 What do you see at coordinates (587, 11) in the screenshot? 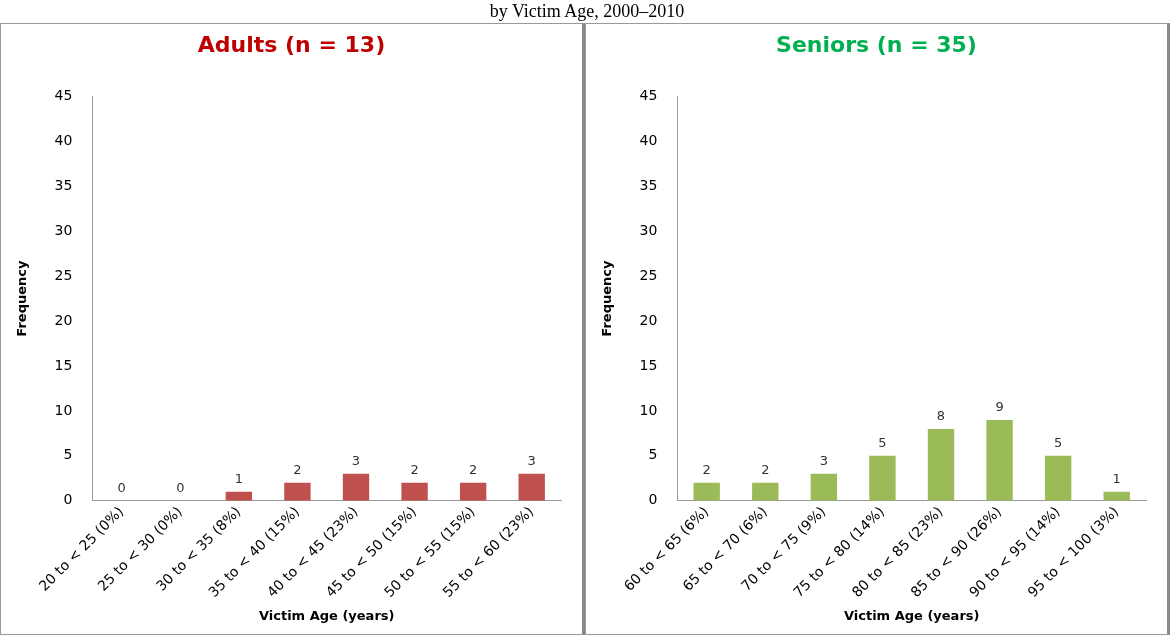
I see `text: by Victim Age, 2000–2010` at bounding box center [587, 11].